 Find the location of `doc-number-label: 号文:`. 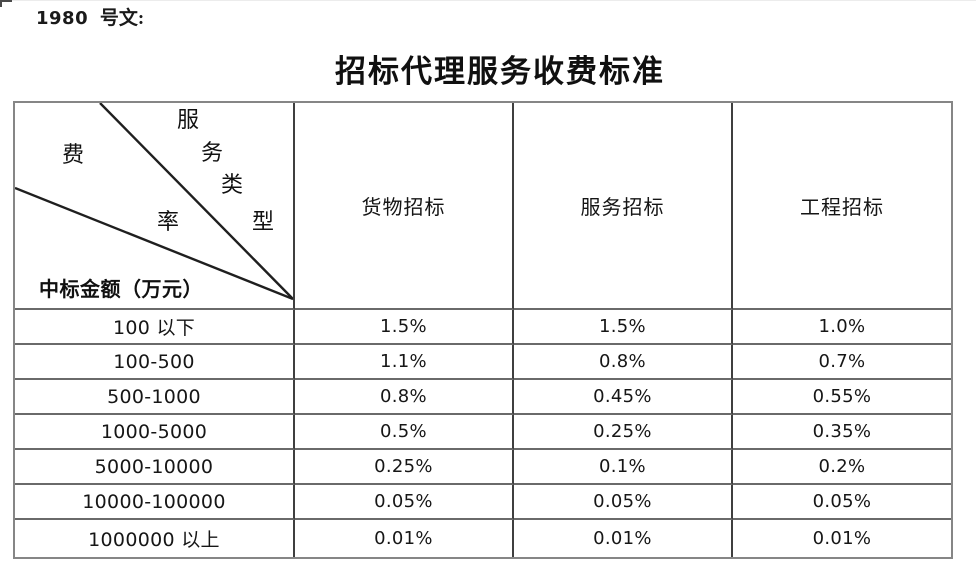

doc-number-label: 号文: is located at coordinates (122, 18).